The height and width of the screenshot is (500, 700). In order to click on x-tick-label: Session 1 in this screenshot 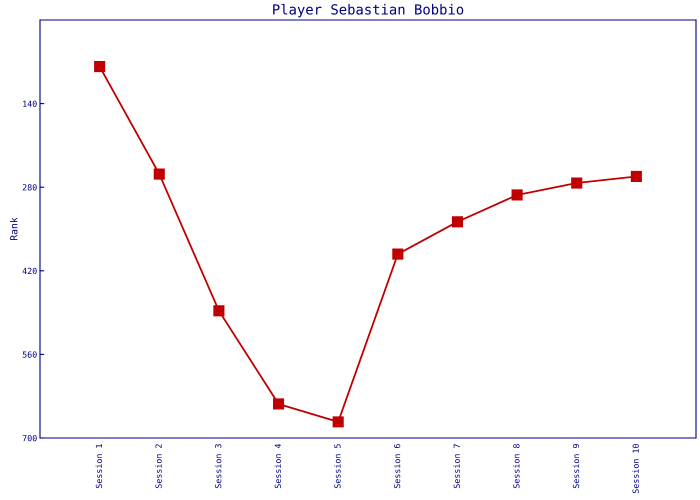, I will do `click(99, 466)`.